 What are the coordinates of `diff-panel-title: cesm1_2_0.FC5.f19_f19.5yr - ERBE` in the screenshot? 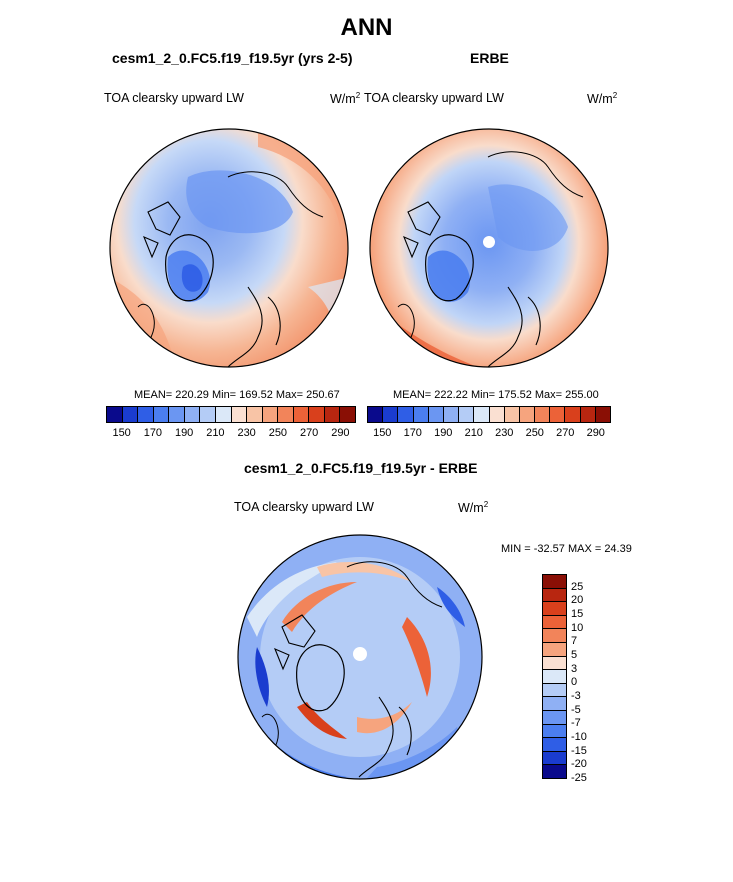 It's located at (361, 468).